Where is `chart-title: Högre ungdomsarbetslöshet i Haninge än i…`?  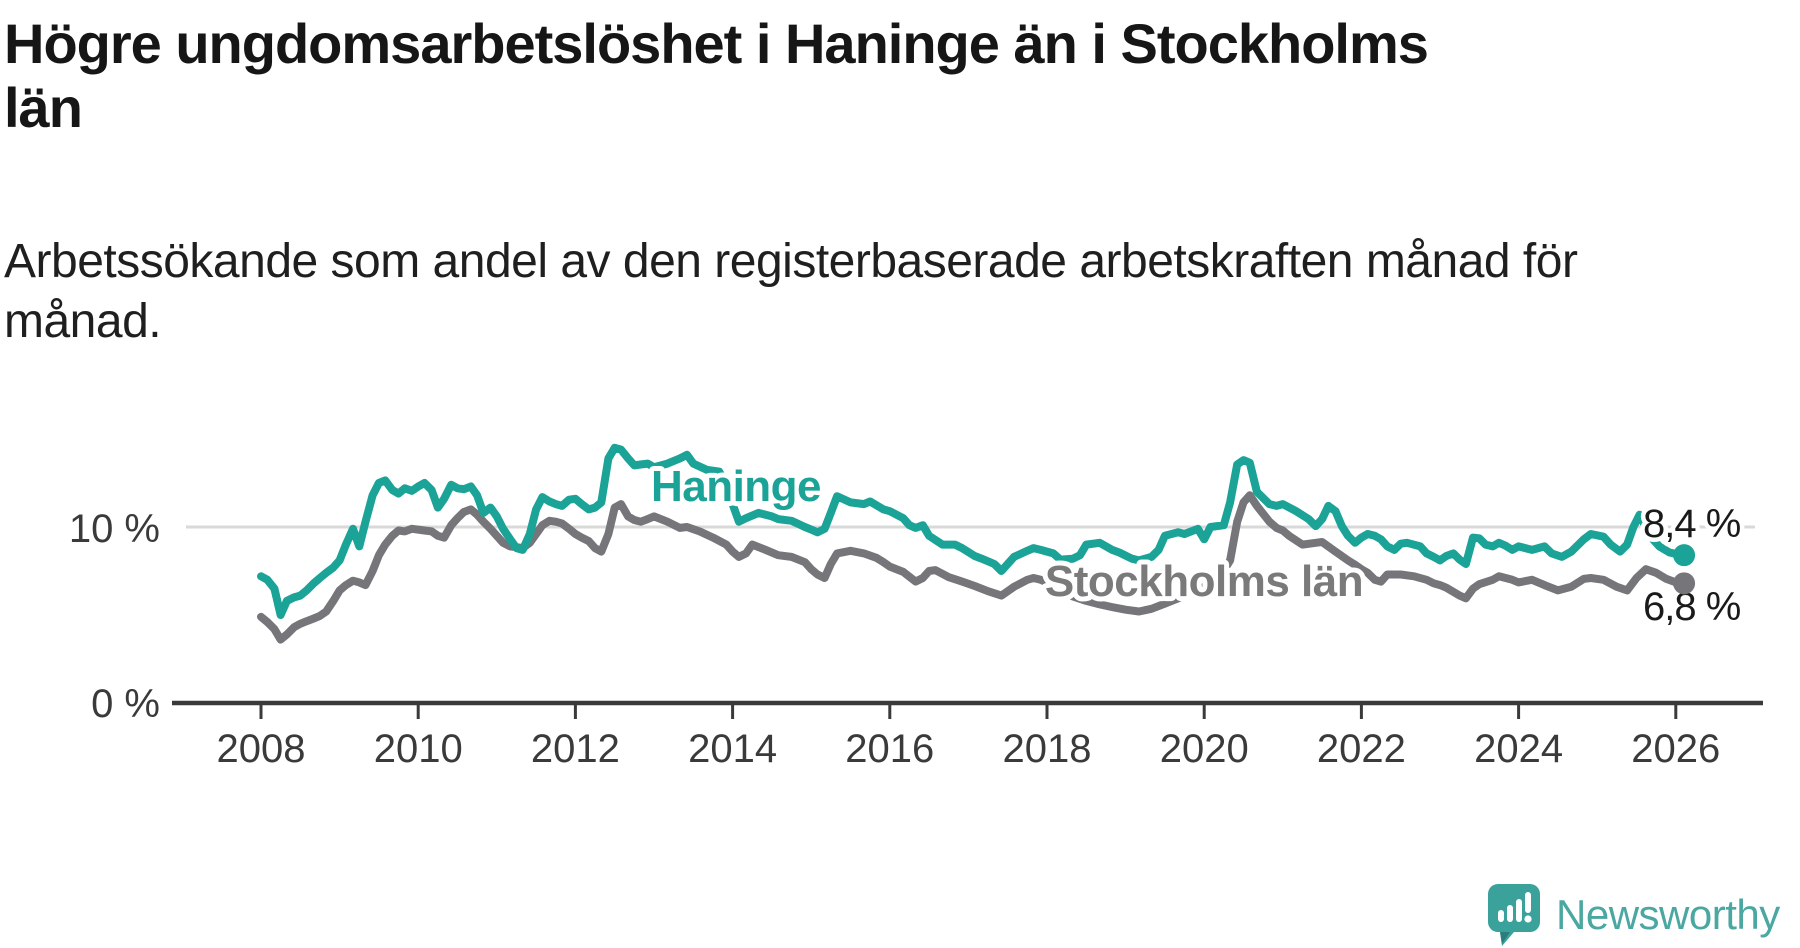
chart-title: Högre ungdomsarbetslöshet i Haninge än i… is located at coordinates (716, 76).